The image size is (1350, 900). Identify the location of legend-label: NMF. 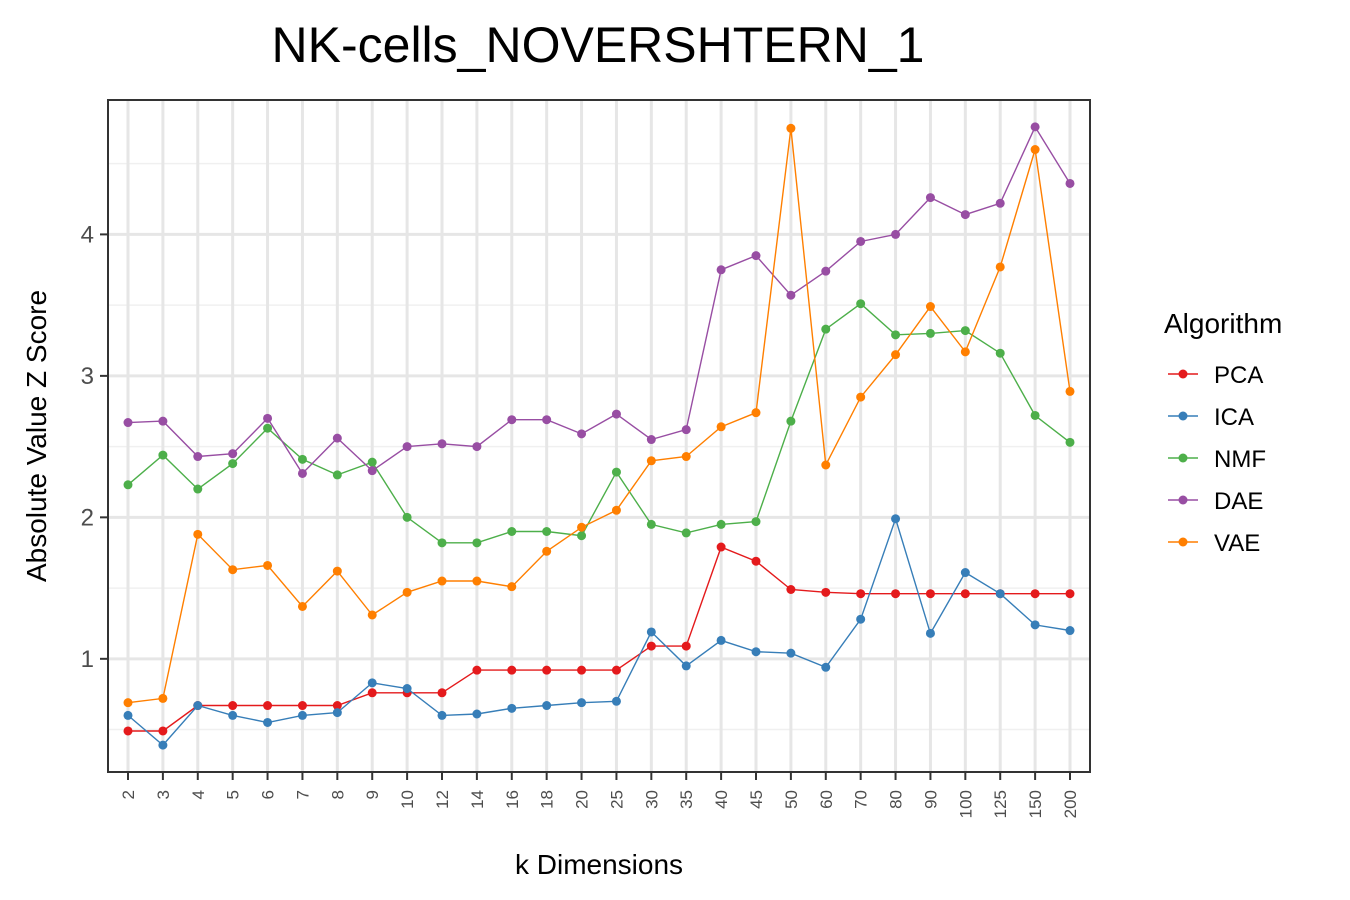
(1240, 459).